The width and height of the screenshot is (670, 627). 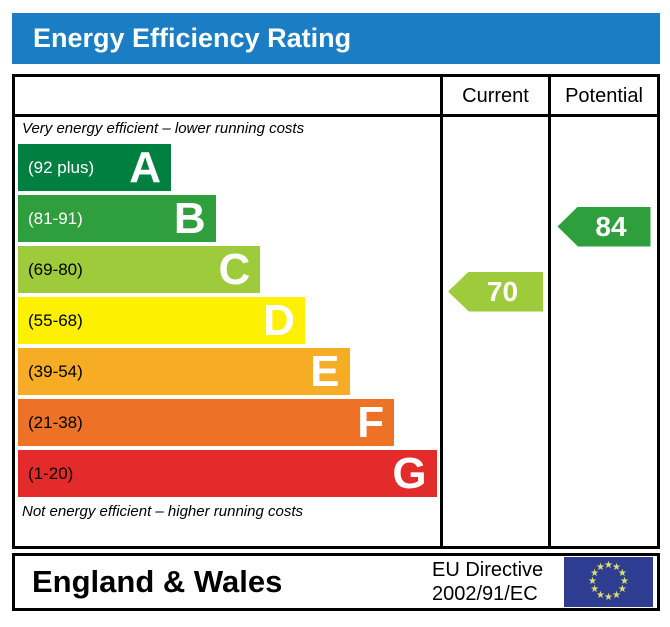 What do you see at coordinates (227, 95) in the screenshot?
I see `header-spacer-cell` at bounding box center [227, 95].